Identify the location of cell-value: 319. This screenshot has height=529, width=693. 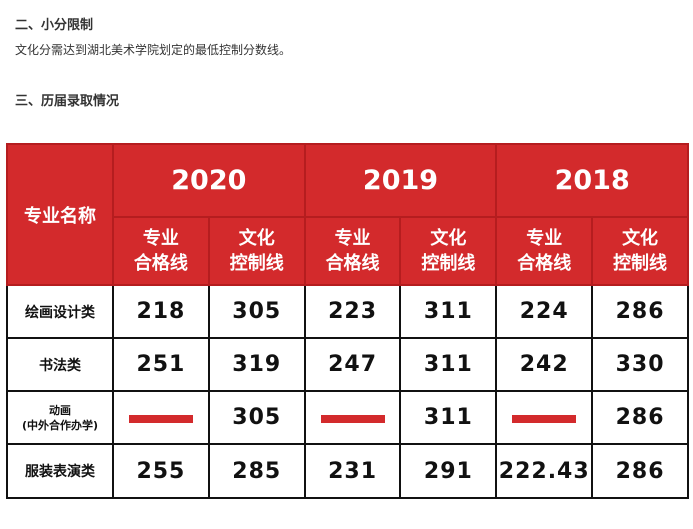
(256, 364).